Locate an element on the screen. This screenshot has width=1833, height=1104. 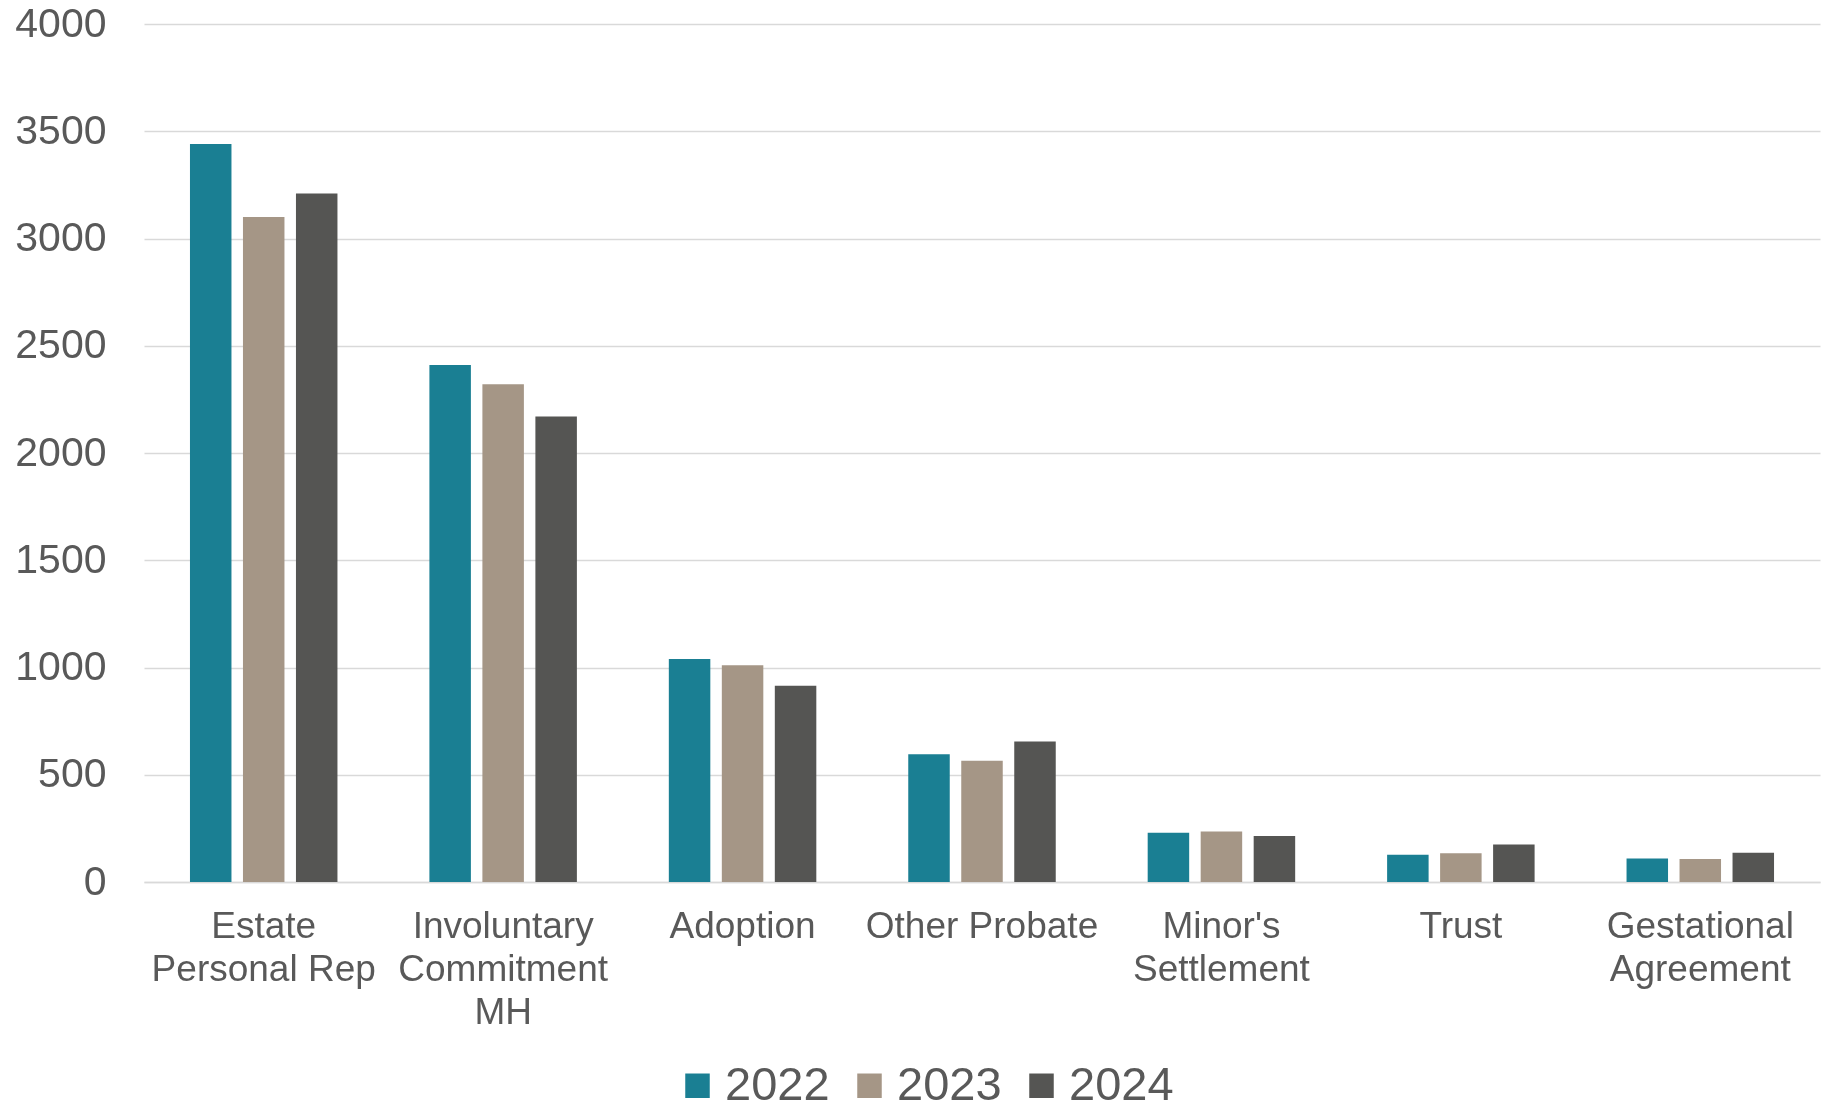
y-tick-label: 2500 is located at coordinates (61, 344).